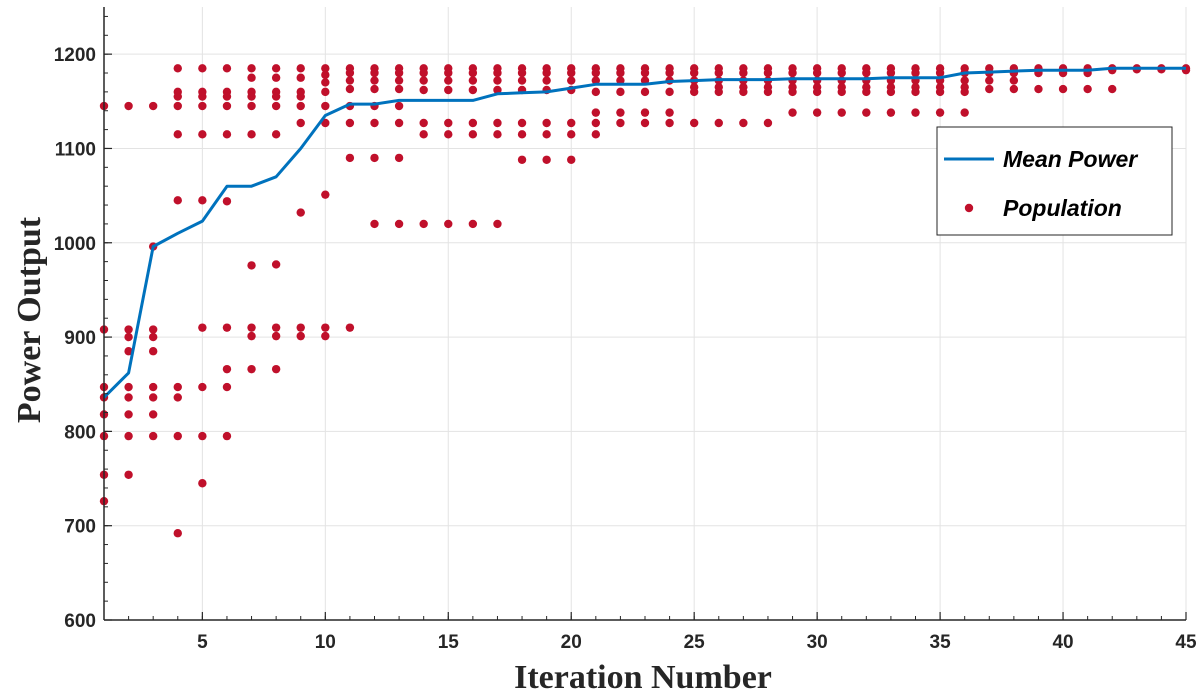 The image size is (1200, 695). I want to click on legend-population-swatch, so click(969, 208).